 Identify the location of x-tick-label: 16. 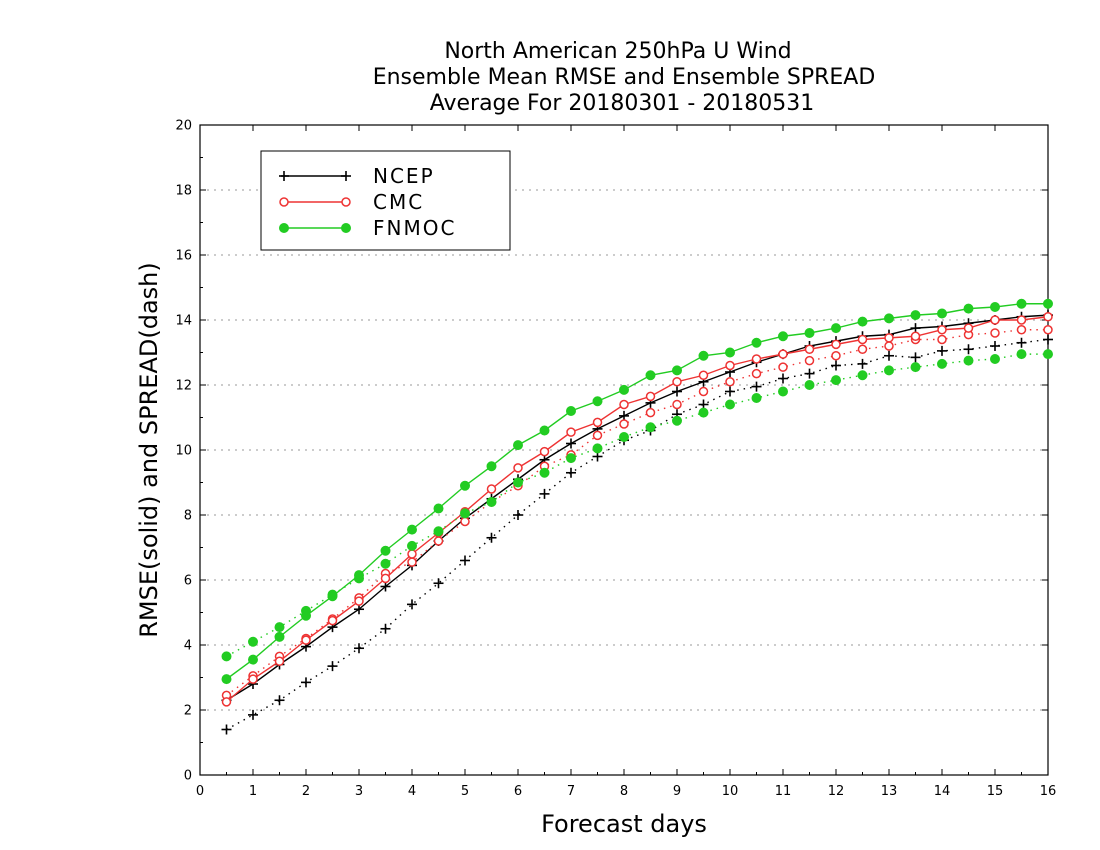
(1048, 791).